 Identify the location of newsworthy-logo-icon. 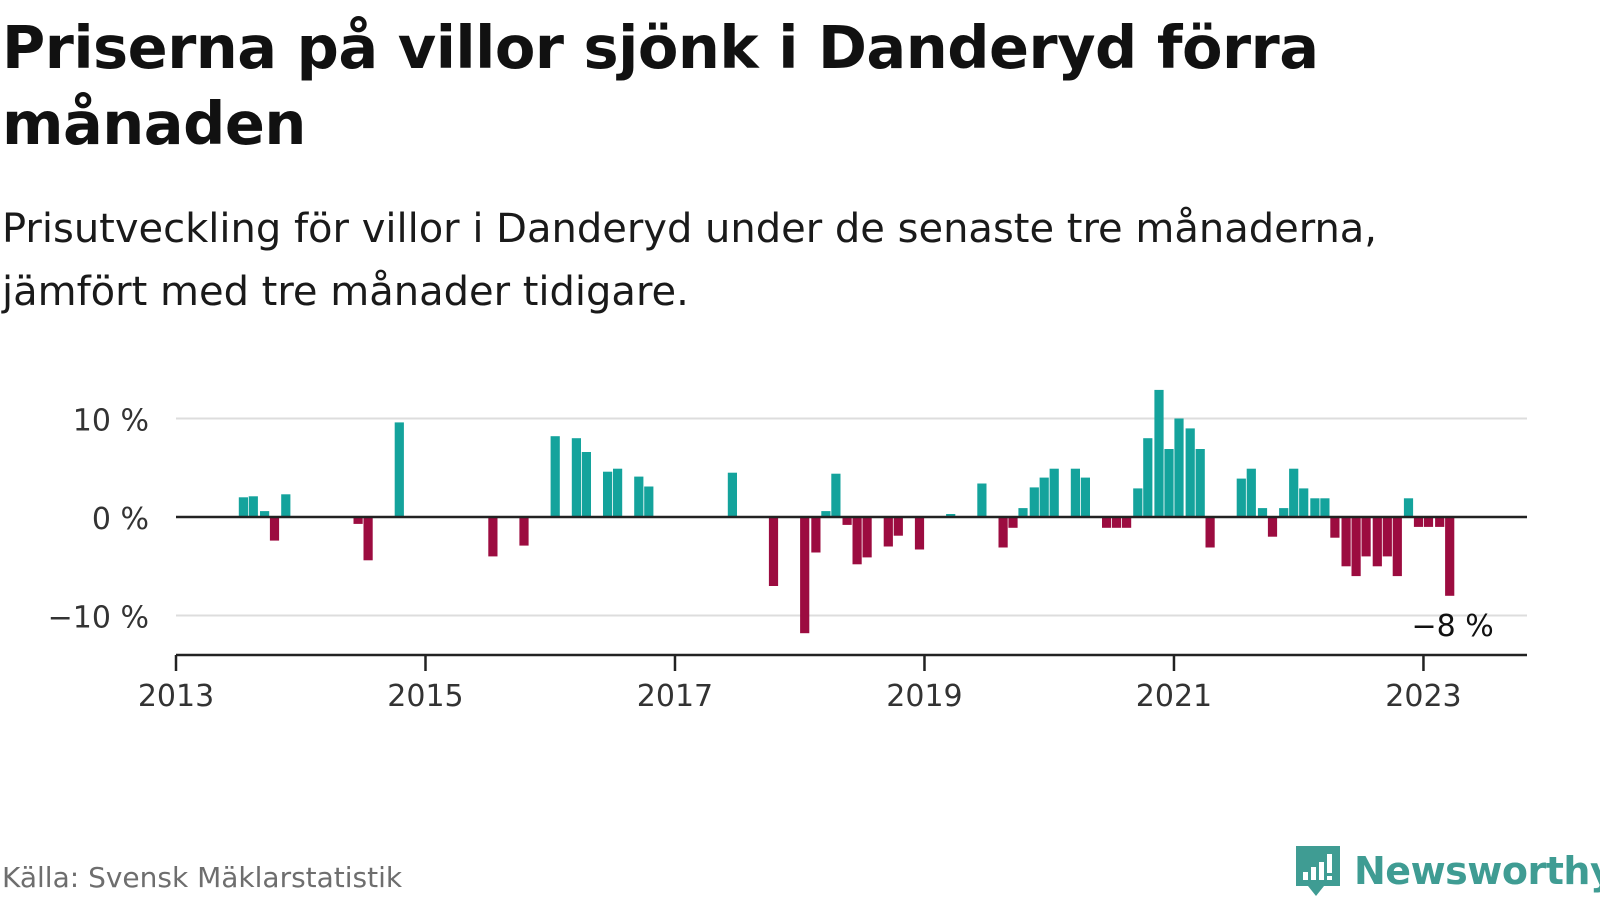
(1318, 871).